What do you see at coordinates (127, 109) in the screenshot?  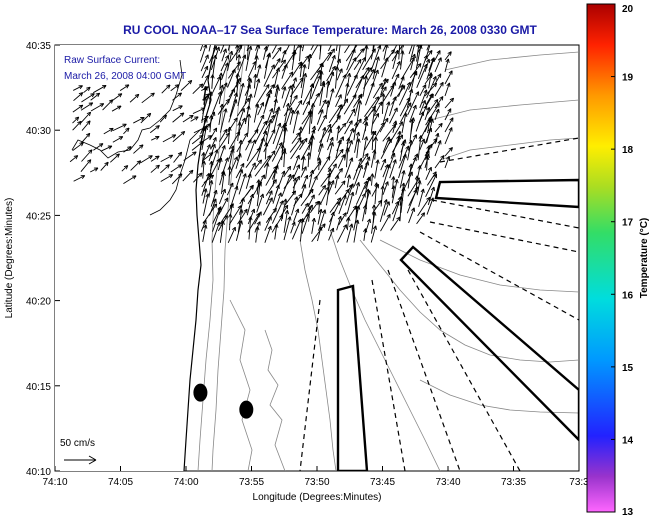 I see `inland-shoreline` at bounding box center [127, 109].